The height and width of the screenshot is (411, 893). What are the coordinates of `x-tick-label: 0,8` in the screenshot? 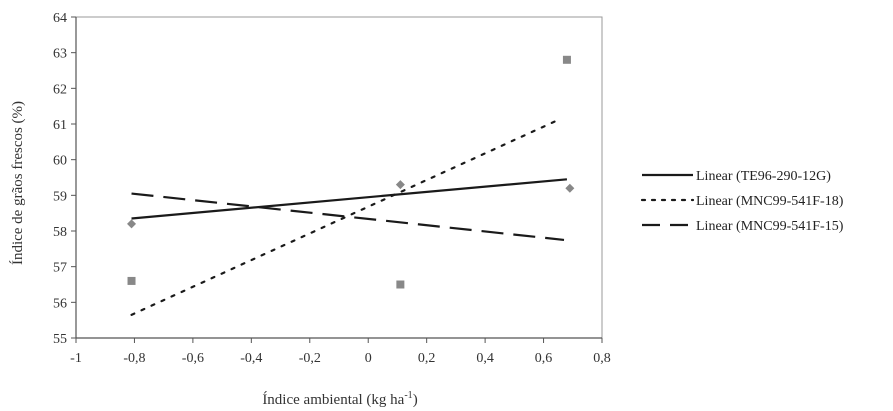 It's located at (602, 358).